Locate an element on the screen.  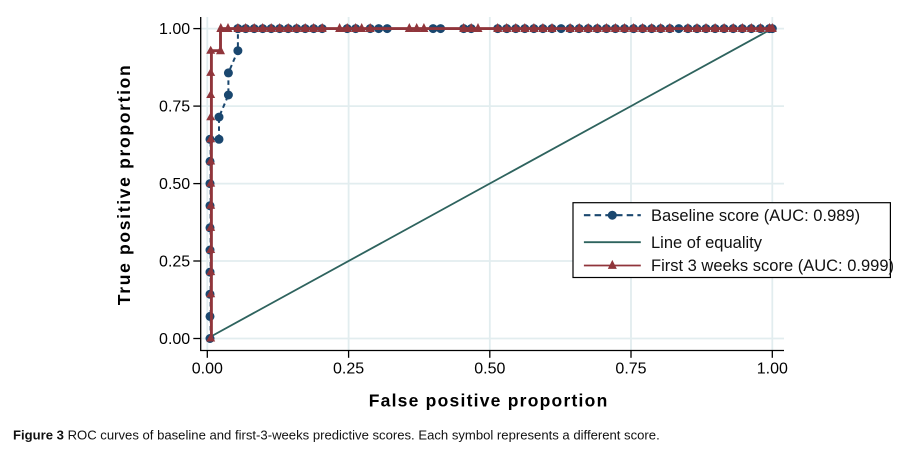
svg-text: Line of equality is located at coordinates (707, 243).